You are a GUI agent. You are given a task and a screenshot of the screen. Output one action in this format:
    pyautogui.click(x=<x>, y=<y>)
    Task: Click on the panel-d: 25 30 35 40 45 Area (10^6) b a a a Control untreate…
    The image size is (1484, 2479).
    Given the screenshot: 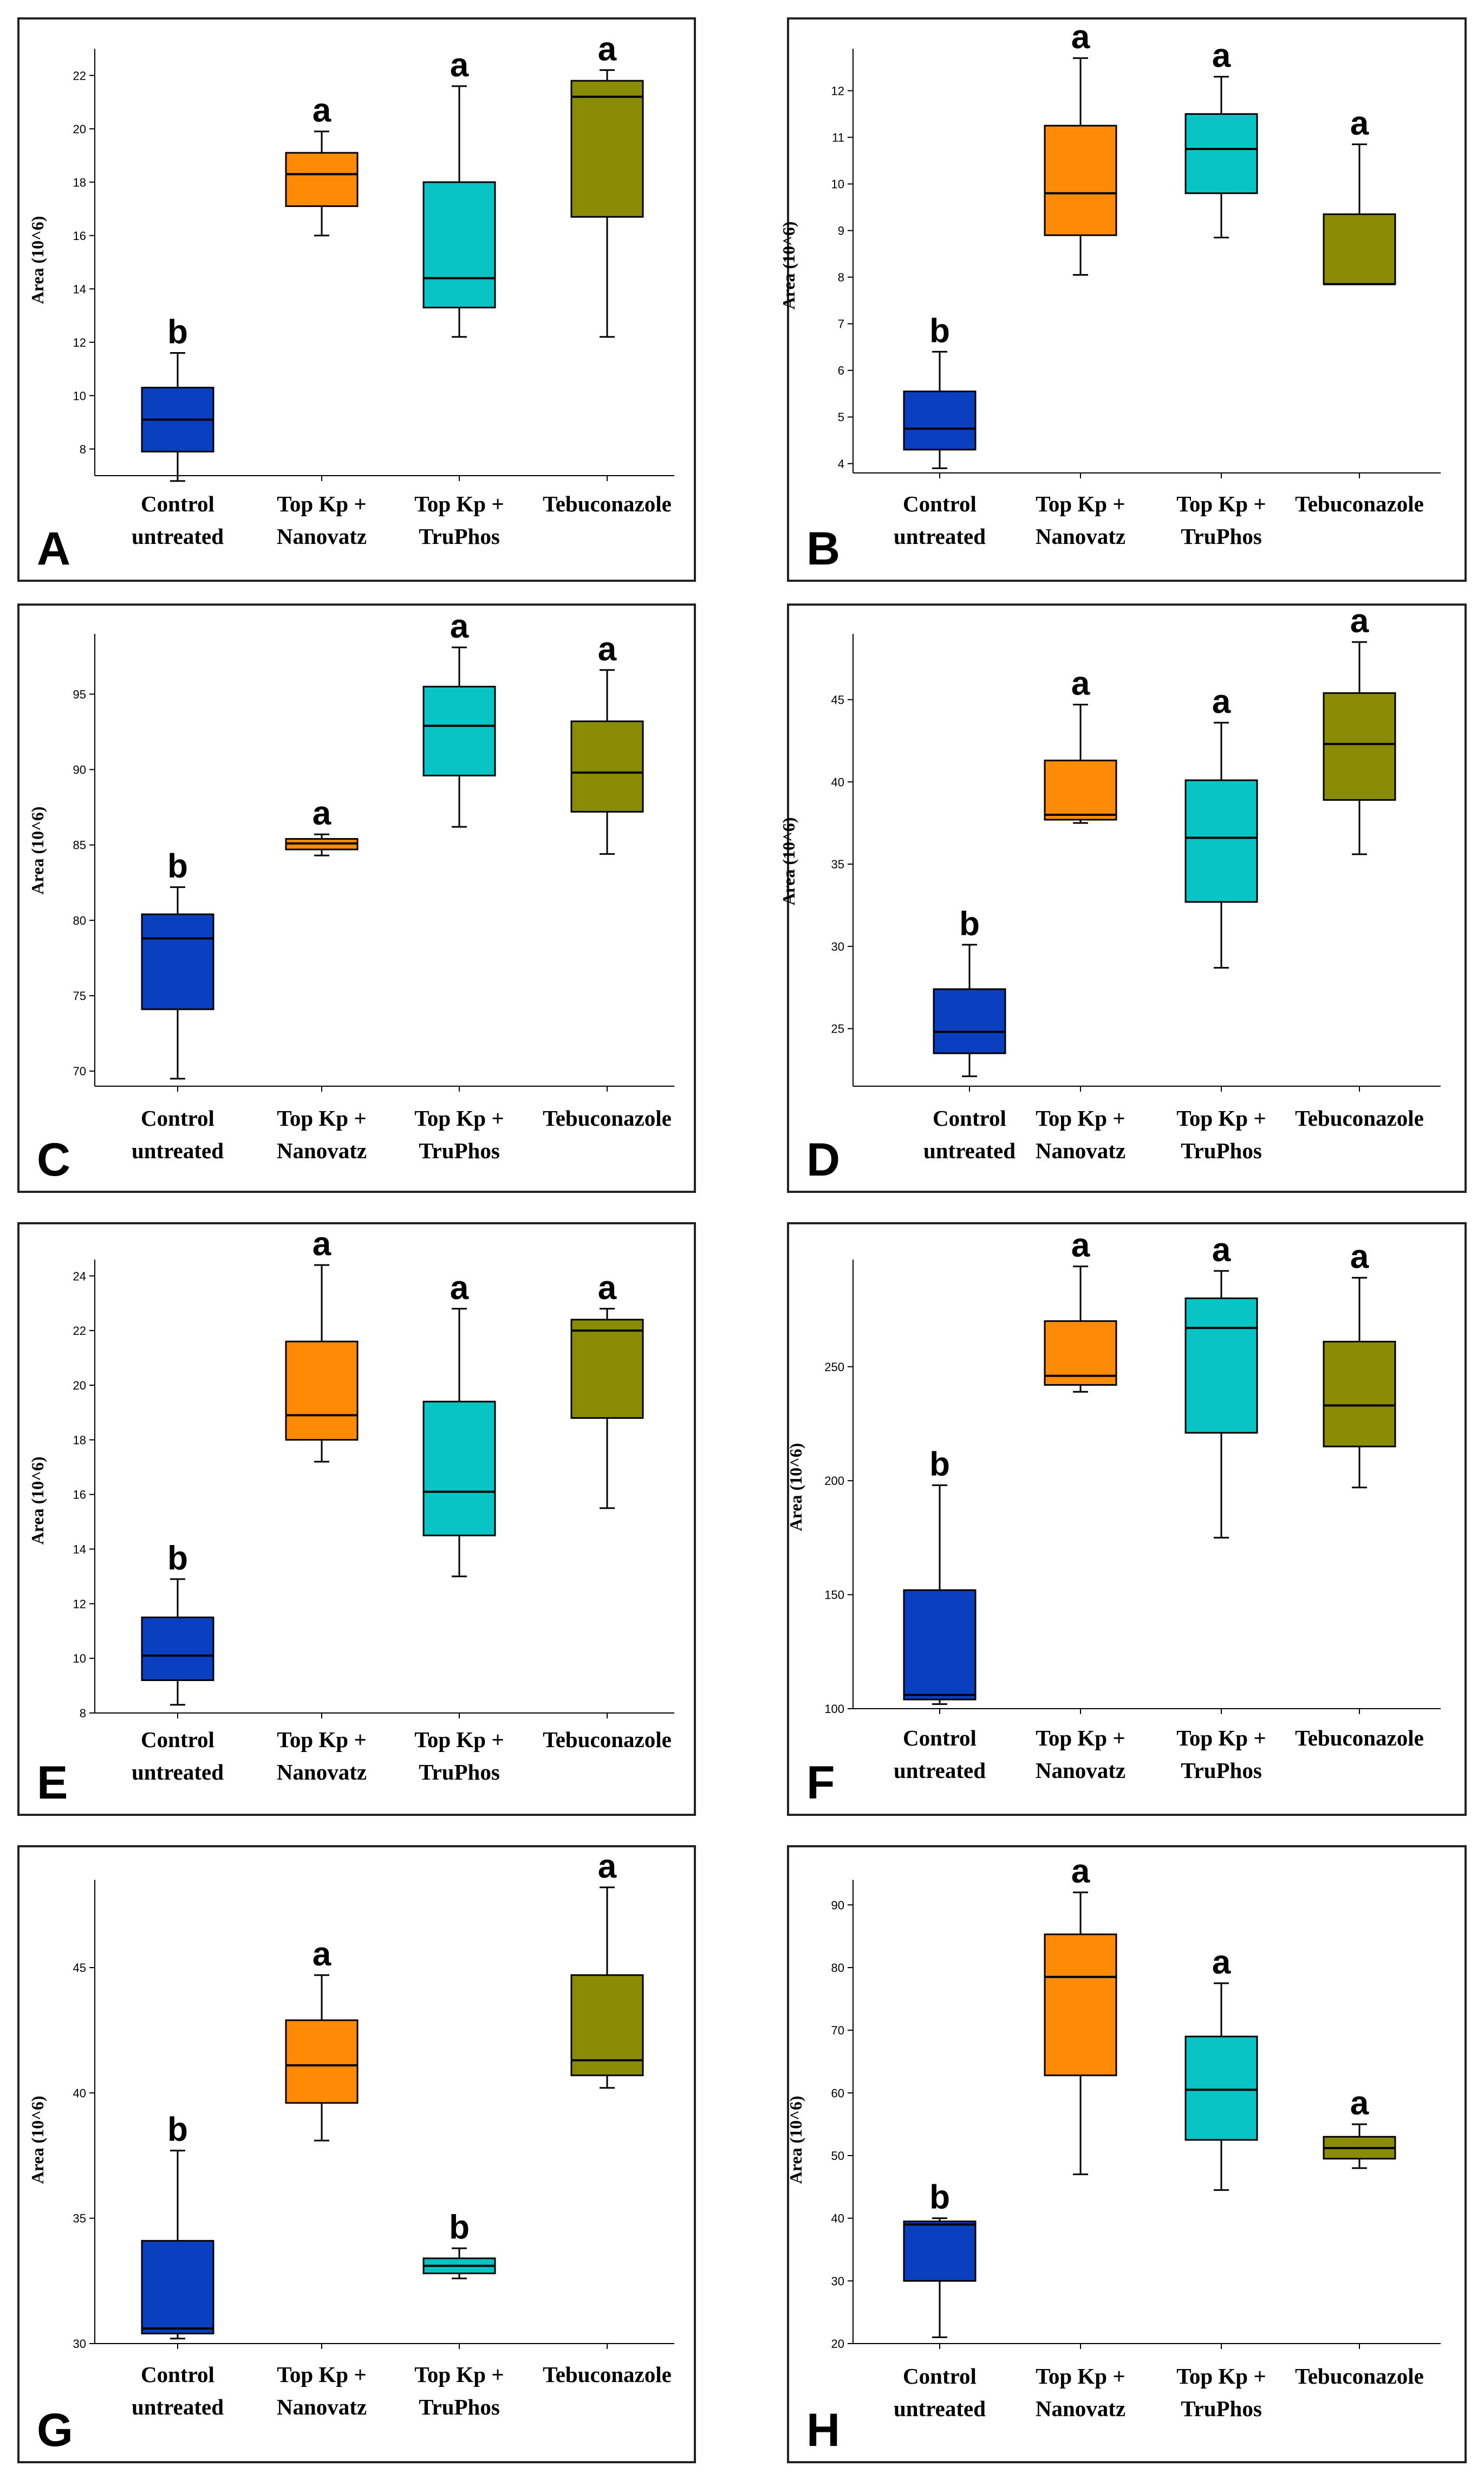 What is the action you would take?
    pyautogui.click(x=1123, y=898)
    